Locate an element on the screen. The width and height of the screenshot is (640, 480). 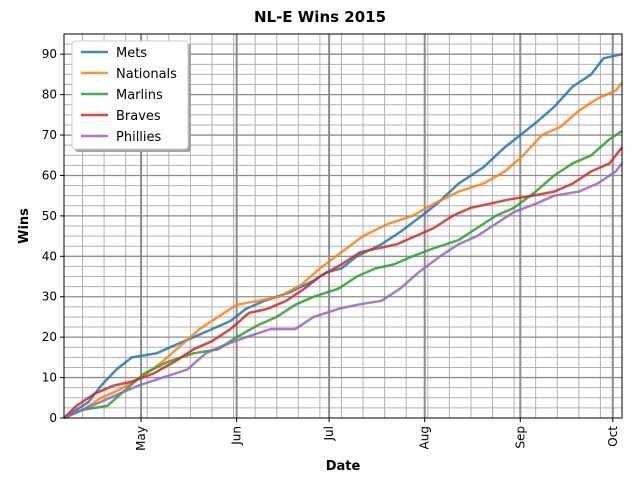
y-tick-label: 10 is located at coordinates (49, 378).